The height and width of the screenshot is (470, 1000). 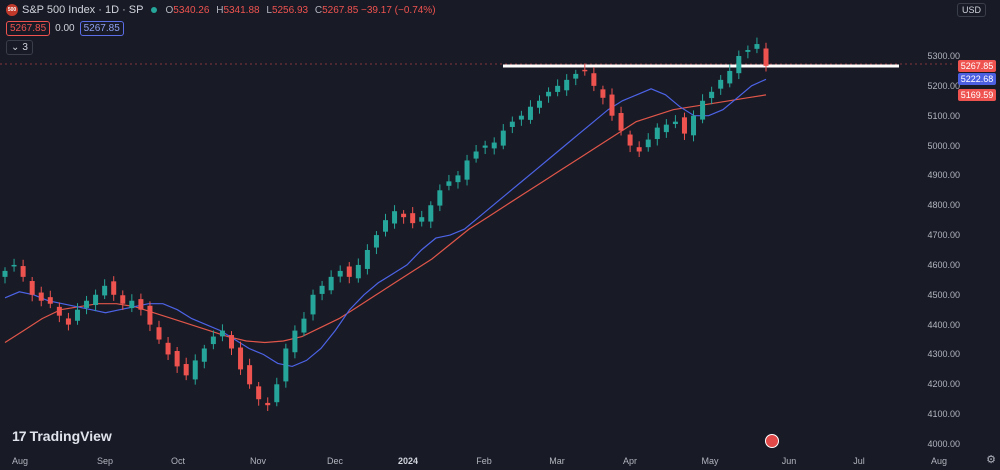 I want to click on chevron-down-icon: ⌄, so click(x=15, y=47).